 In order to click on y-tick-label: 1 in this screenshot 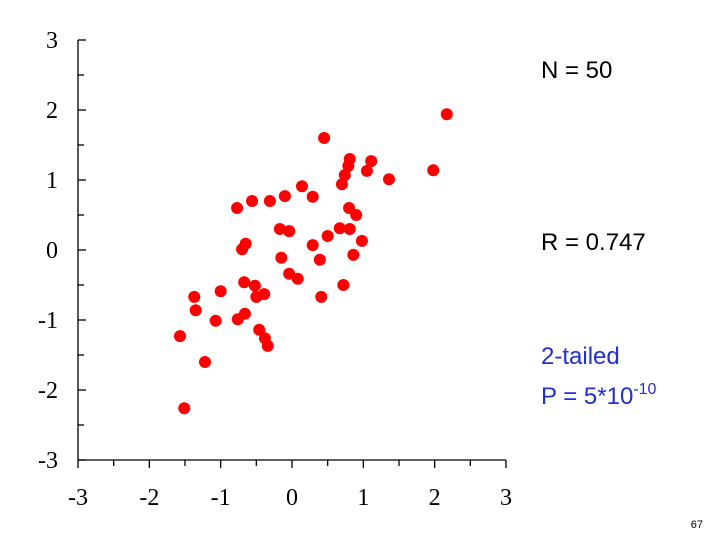, I will do `click(52, 181)`.